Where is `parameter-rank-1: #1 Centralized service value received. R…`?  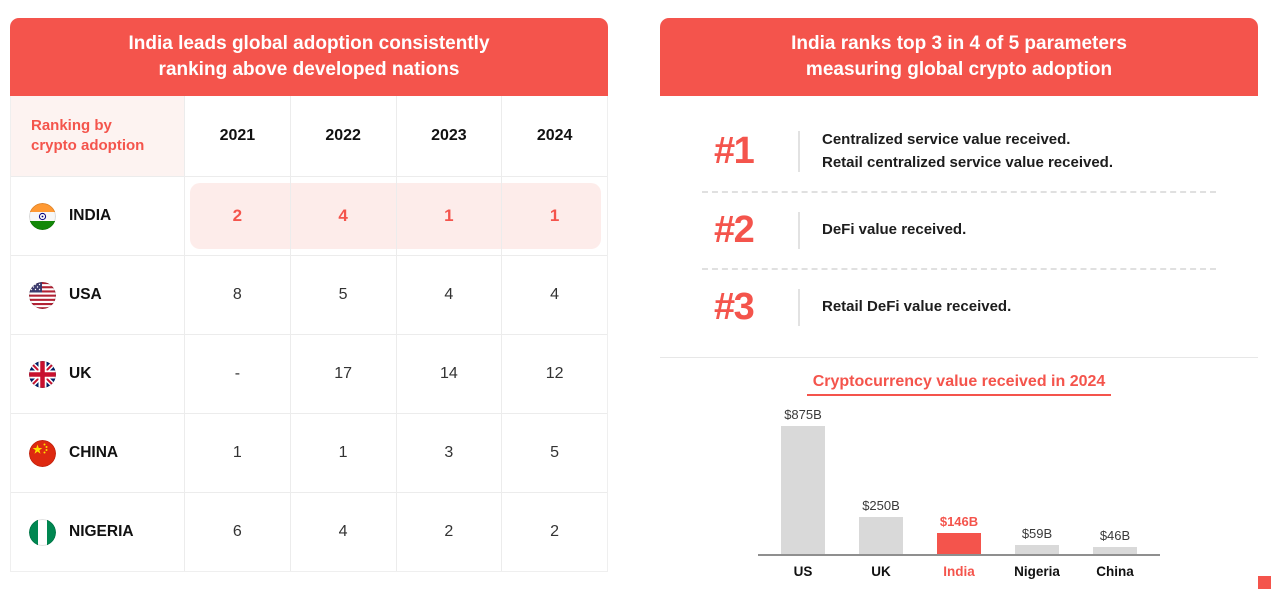 parameter-rank-1: #1 Centralized service value received. R… is located at coordinates (986, 151).